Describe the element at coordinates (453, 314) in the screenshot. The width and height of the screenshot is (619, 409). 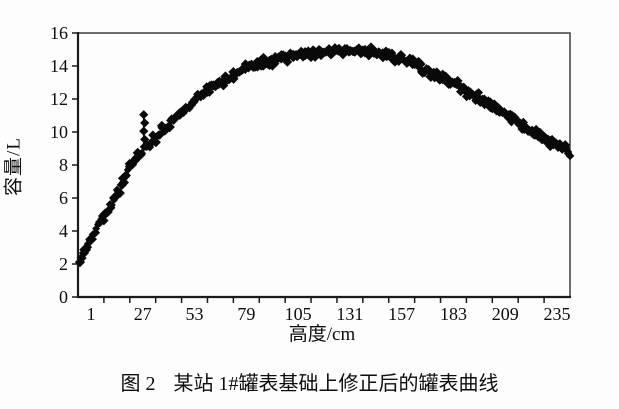
I see `x-tick-label: 183` at that location.